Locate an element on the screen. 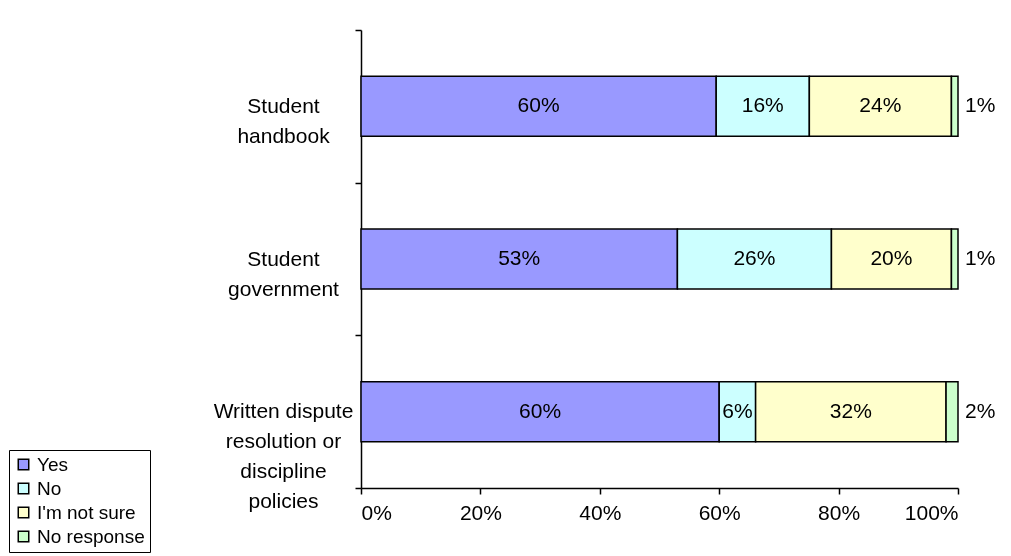 The height and width of the screenshot is (556, 1011). x-tick-label: 60% is located at coordinates (719, 512).